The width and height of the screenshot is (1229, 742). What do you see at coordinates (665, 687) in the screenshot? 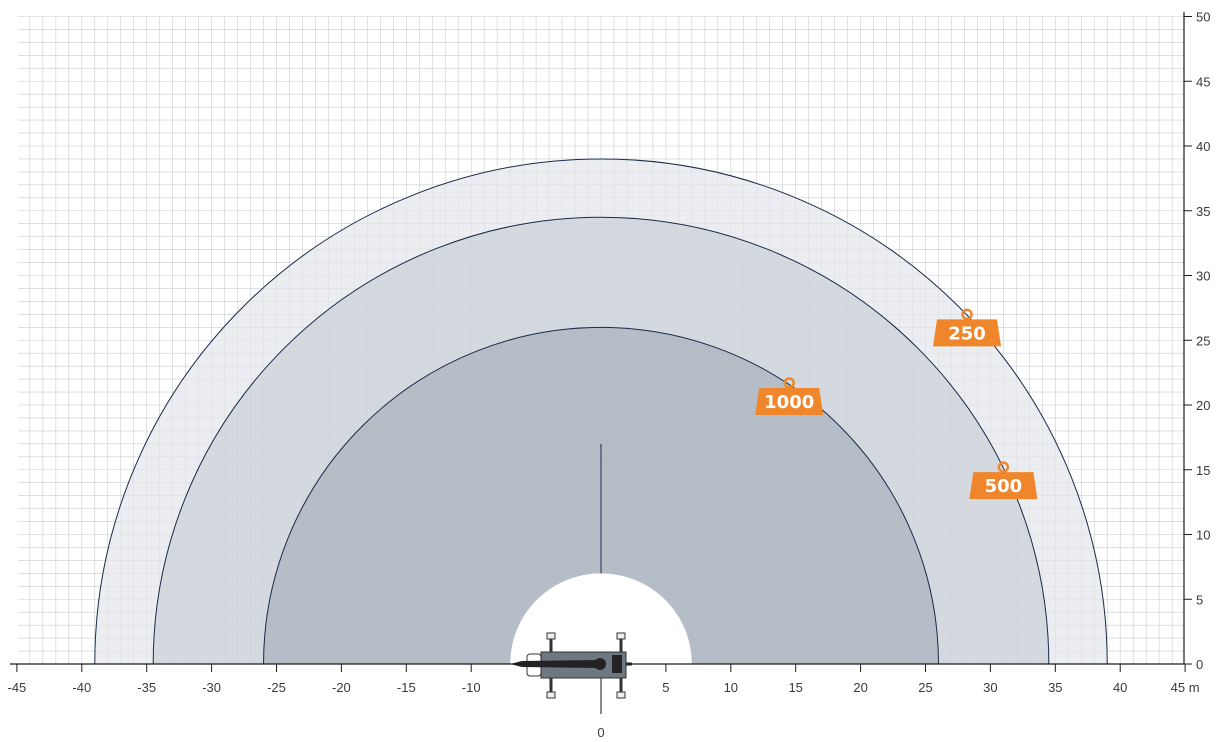
I see `x-tick-label: 5` at bounding box center [665, 687].